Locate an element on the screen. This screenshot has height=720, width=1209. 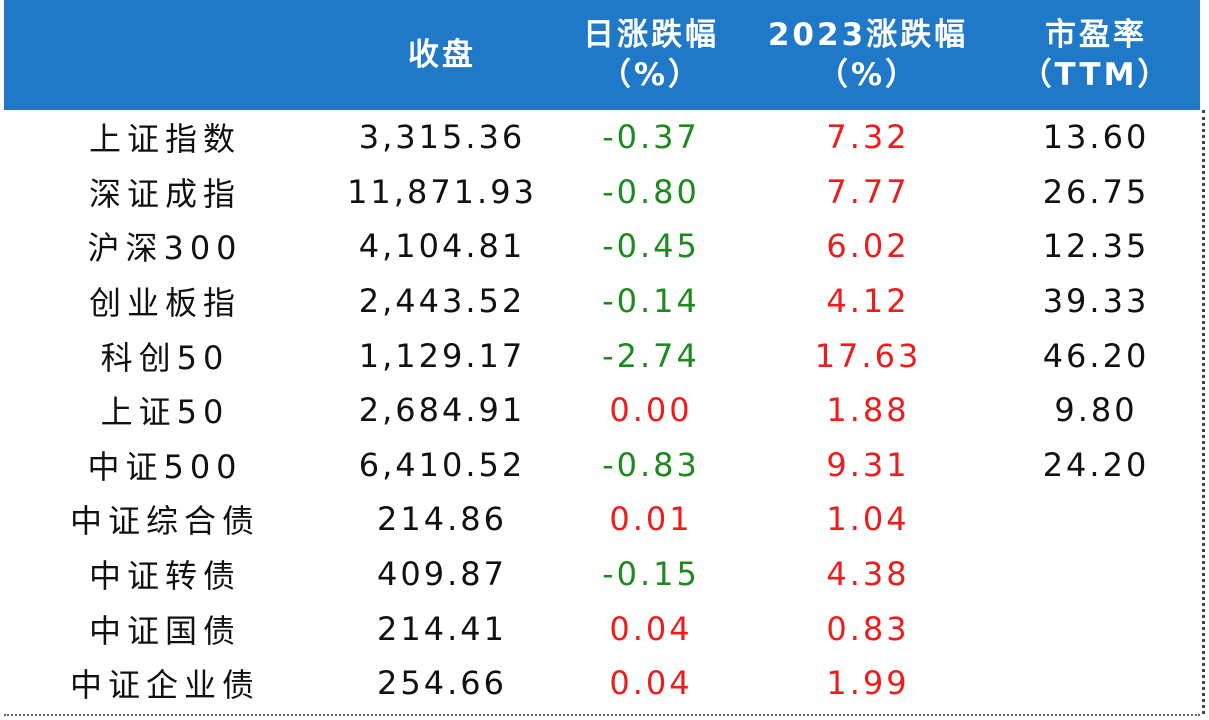
pe-cell: 46.20 is located at coordinates (1096, 355).